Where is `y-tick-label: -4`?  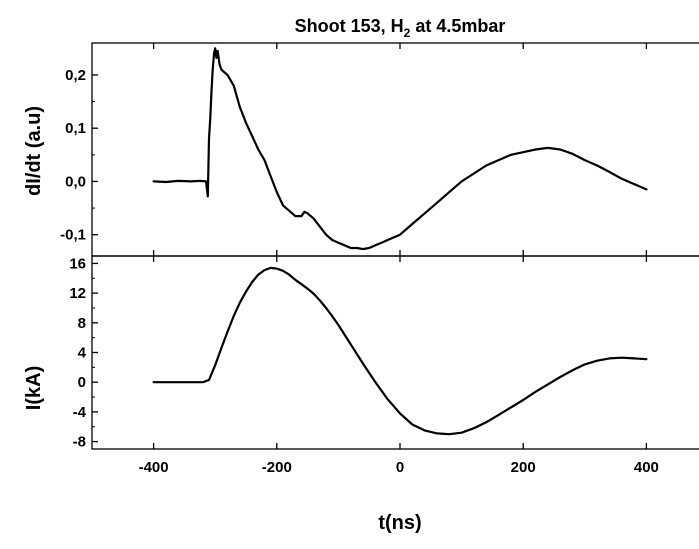 y-tick-label: -4 is located at coordinates (80, 412).